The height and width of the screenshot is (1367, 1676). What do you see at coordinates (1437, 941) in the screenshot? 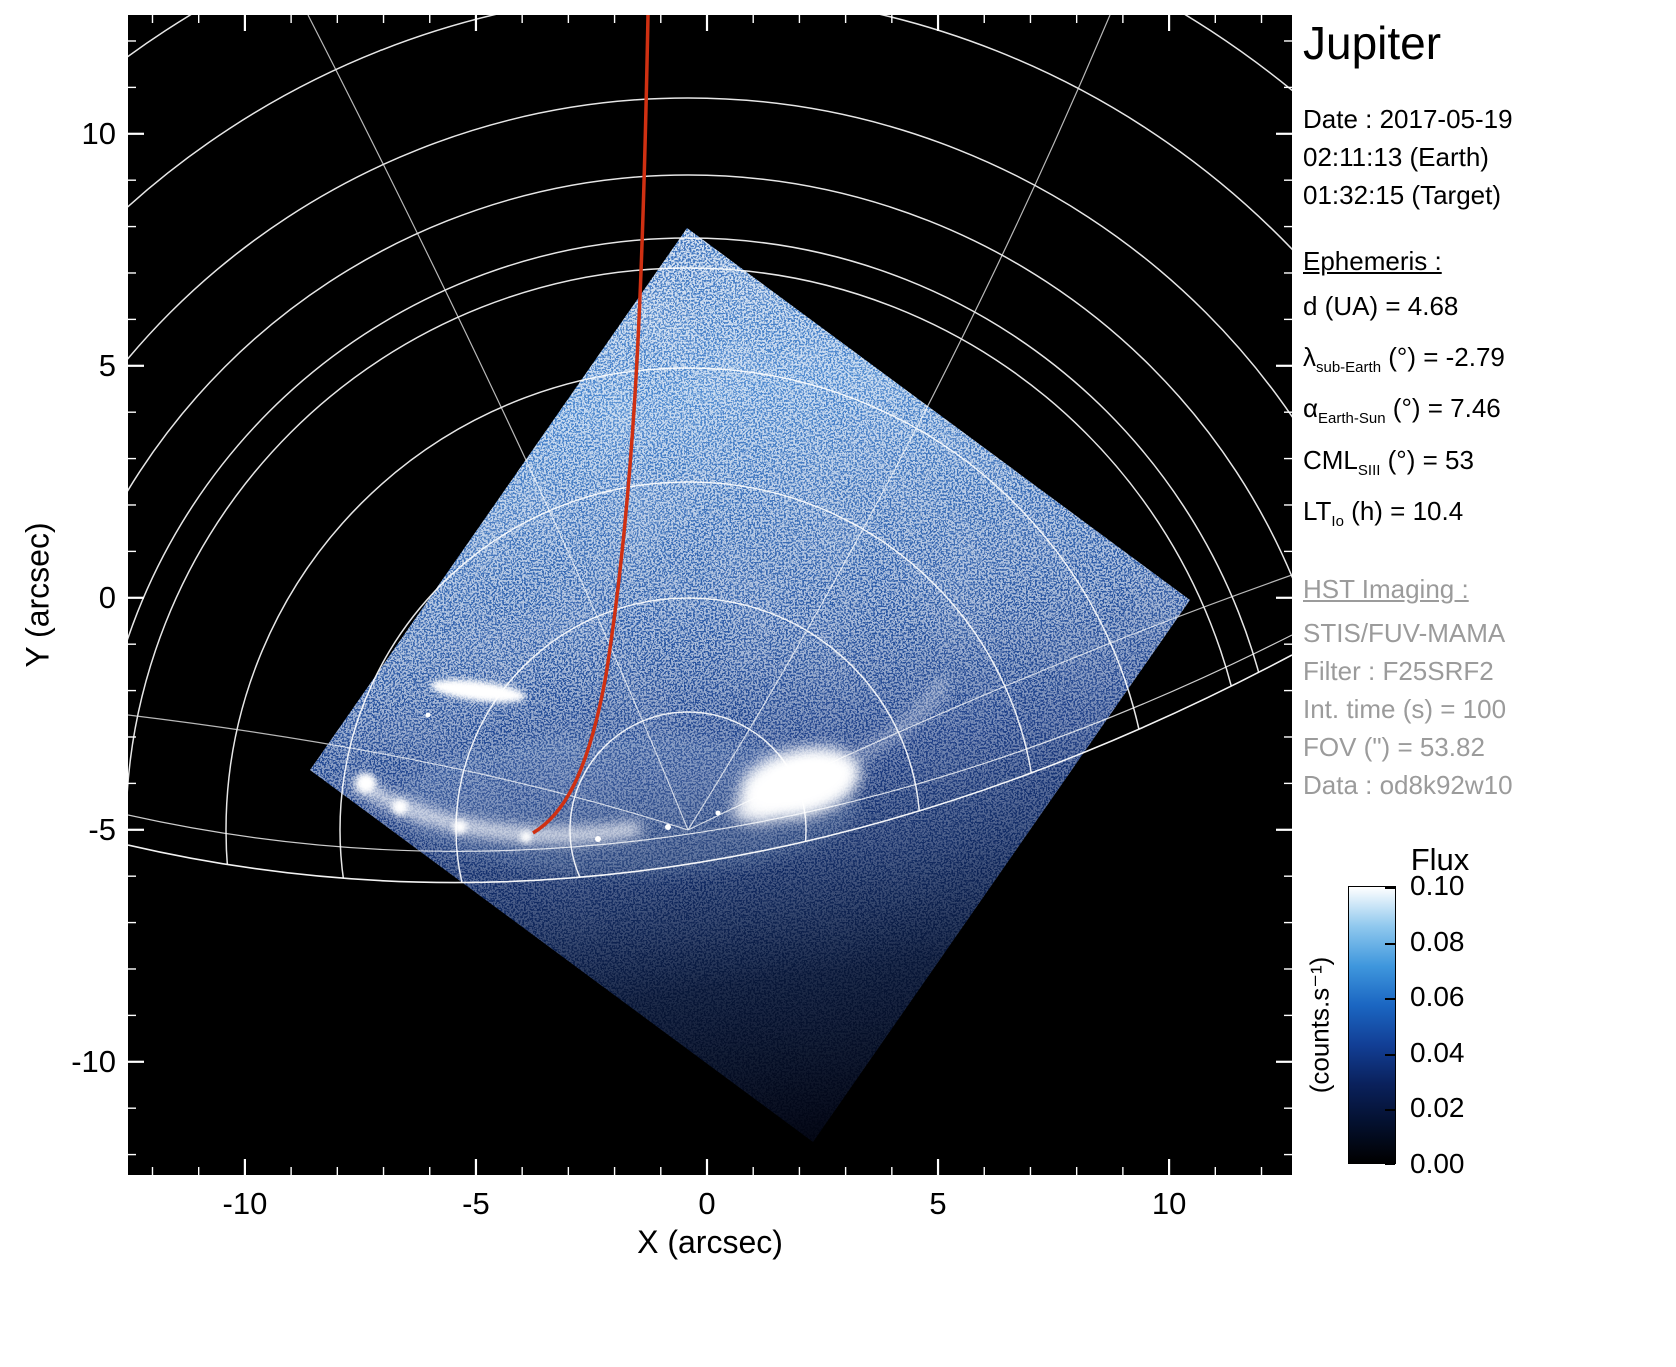
I see `colorbar-tick-label: 0.08` at bounding box center [1437, 941].